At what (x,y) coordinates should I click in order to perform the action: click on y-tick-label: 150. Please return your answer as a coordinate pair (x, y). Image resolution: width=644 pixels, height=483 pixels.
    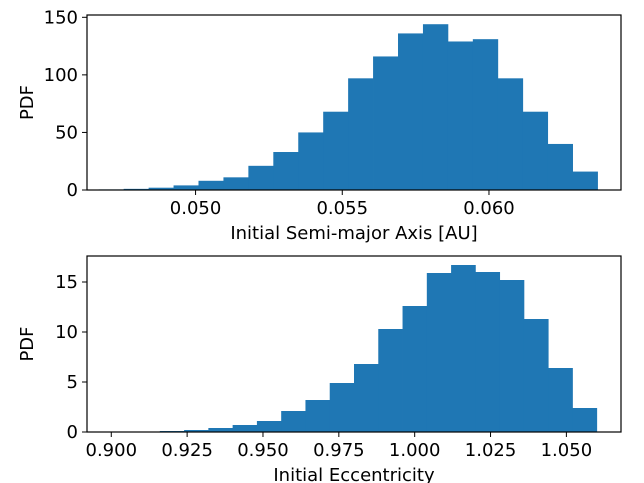
    Looking at the image, I should click on (61, 17).